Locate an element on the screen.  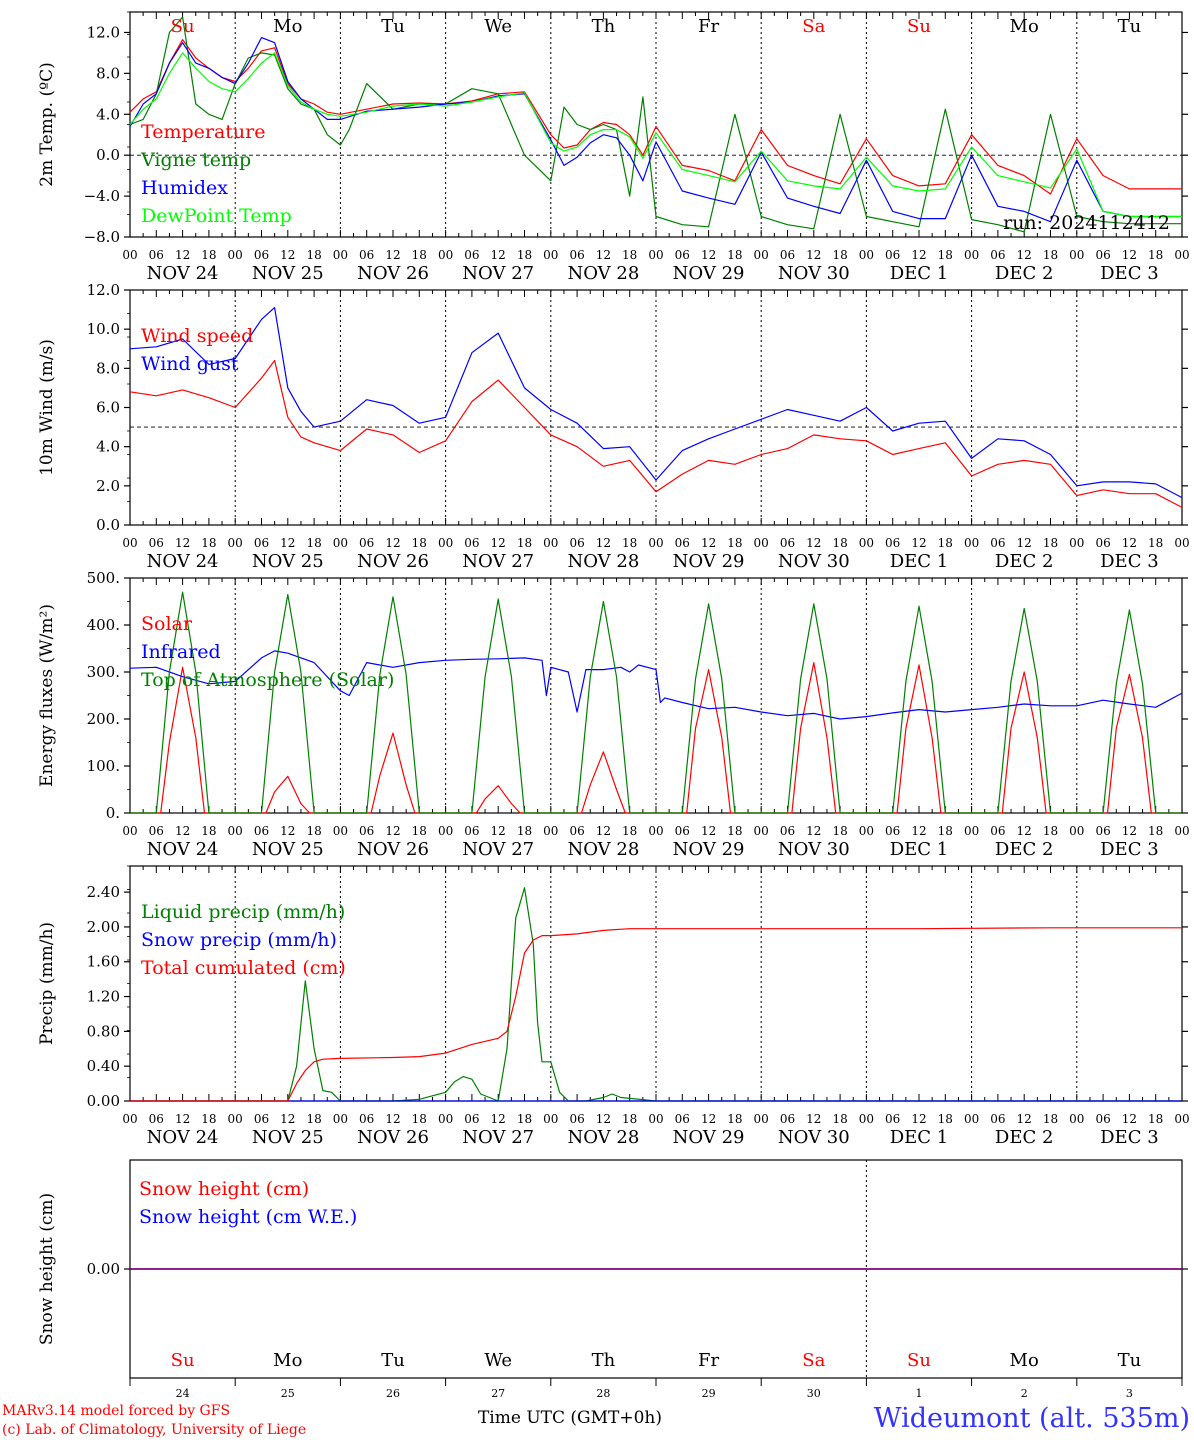
y-tick-label: 0.00 is located at coordinates (103, 1269).